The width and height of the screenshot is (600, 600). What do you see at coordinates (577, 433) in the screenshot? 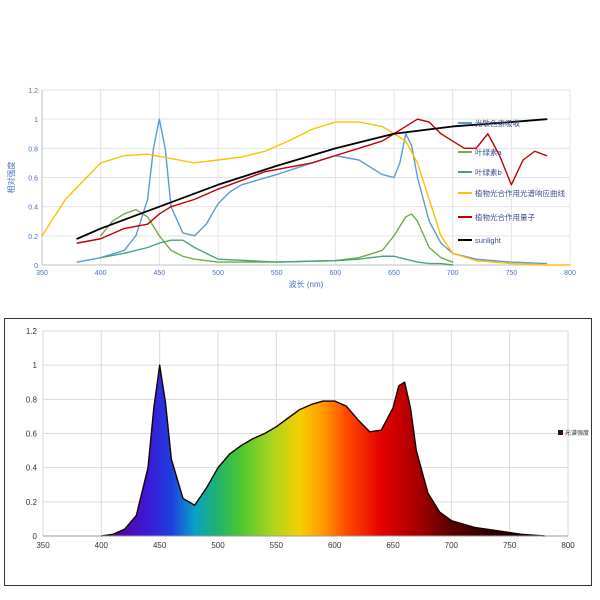
I see `legend-label: 光谱强度` at bounding box center [577, 433].